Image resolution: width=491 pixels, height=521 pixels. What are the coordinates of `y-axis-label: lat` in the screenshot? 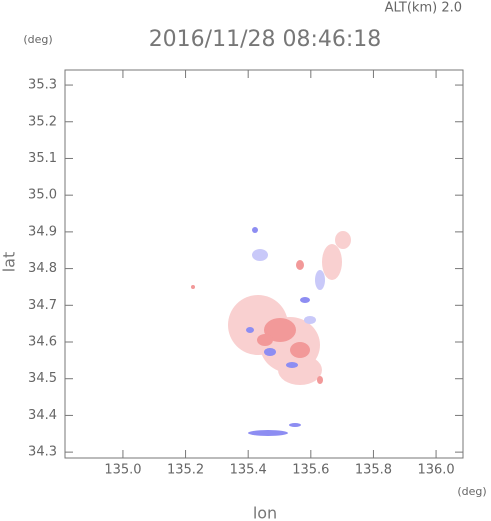 It's located at (9, 262).